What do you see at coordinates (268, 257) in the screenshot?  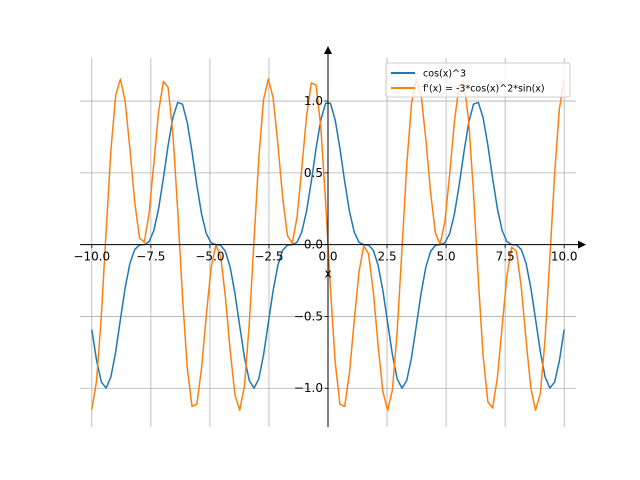 I see `x-tick-label: −2.5` at bounding box center [268, 257].